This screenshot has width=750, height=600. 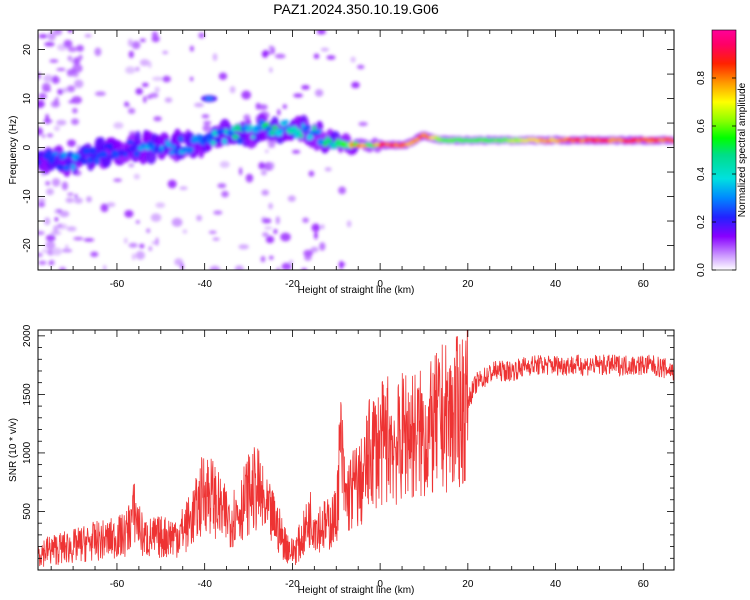 I want to click on y-tick-label: 0, so click(x=27, y=147).